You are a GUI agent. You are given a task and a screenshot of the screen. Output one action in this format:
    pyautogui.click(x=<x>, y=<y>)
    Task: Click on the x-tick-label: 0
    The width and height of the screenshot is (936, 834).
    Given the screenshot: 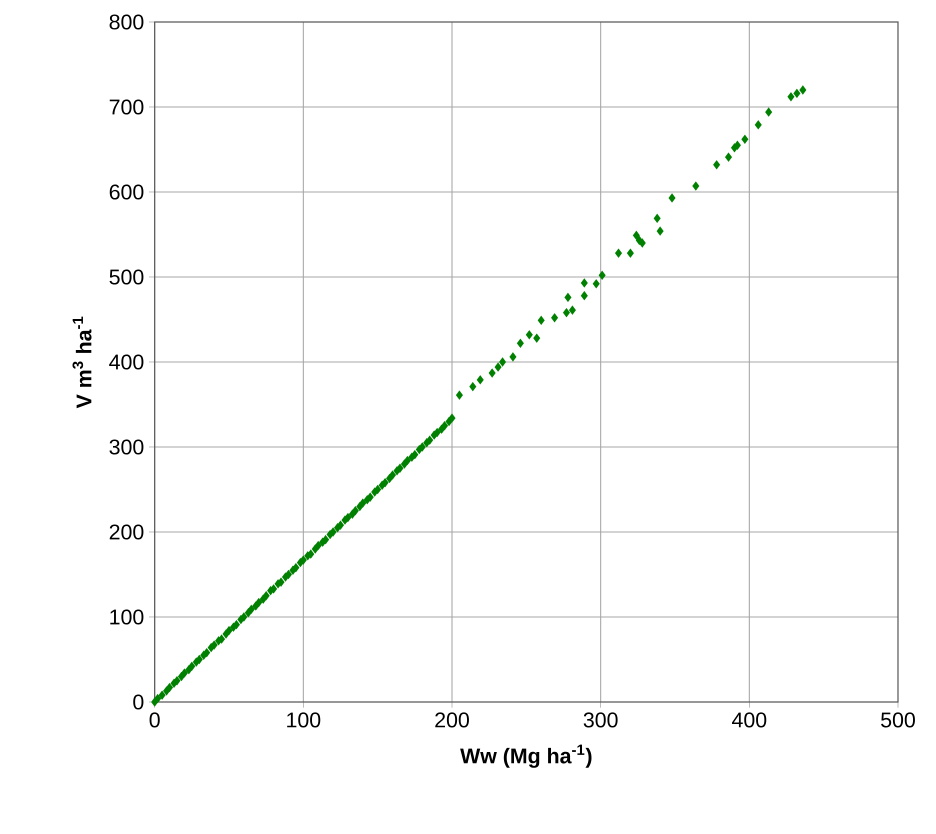 What is the action you would take?
    pyautogui.click(x=155, y=720)
    